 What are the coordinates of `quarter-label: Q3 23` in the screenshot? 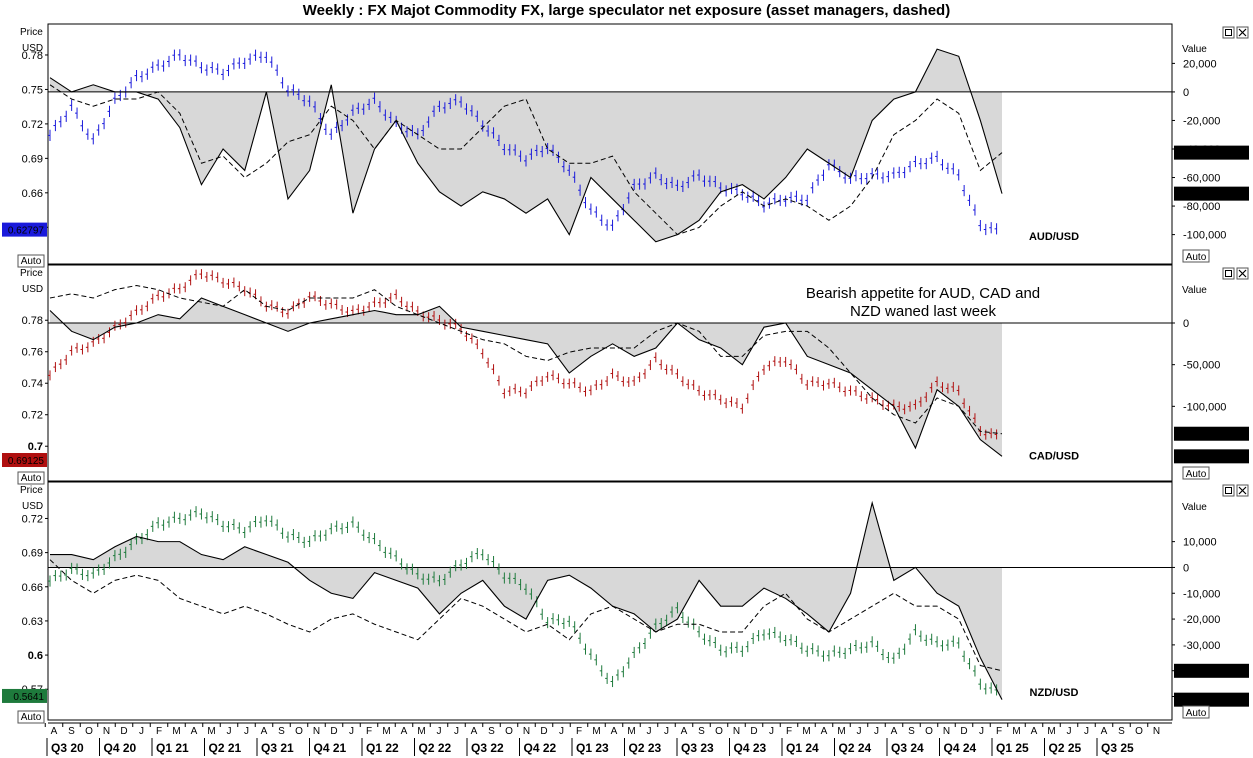 It's located at (697, 748).